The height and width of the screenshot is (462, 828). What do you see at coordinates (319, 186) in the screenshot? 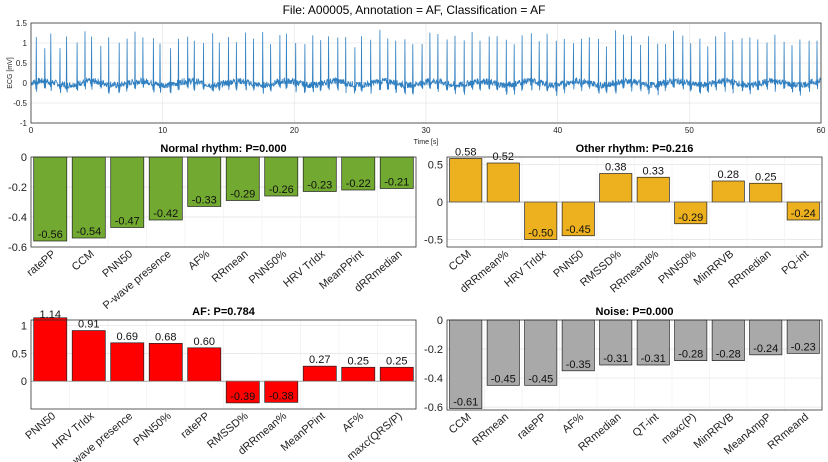
I see `normal-value-label: -0.23` at bounding box center [319, 186].